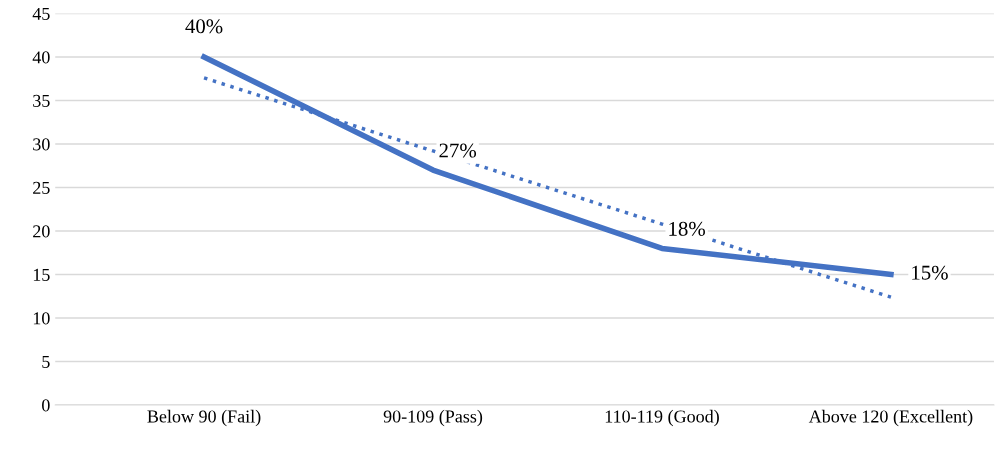  I want to click on data-label: 40%, so click(204, 26).